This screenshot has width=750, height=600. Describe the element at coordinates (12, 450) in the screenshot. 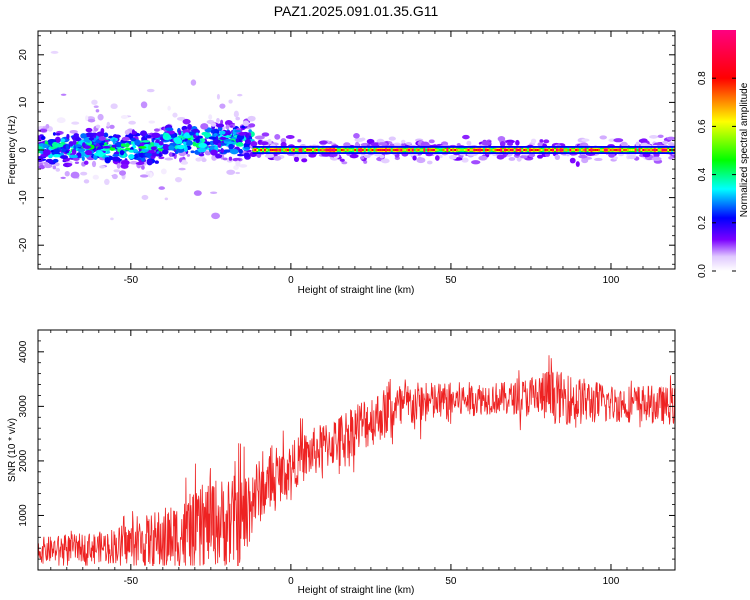

I see `snr-ylabel: SNR (10 * v/v)` at that location.